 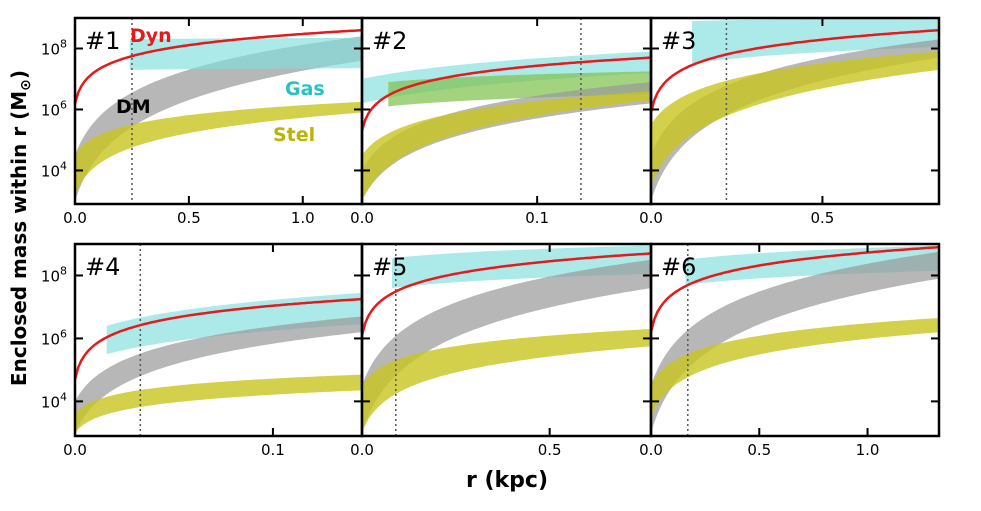 What do you see at coordinates (54, 108) in the screenshot?
I see `panel-1-ytick-label: 10⁶` at bounding box center [54, 108].